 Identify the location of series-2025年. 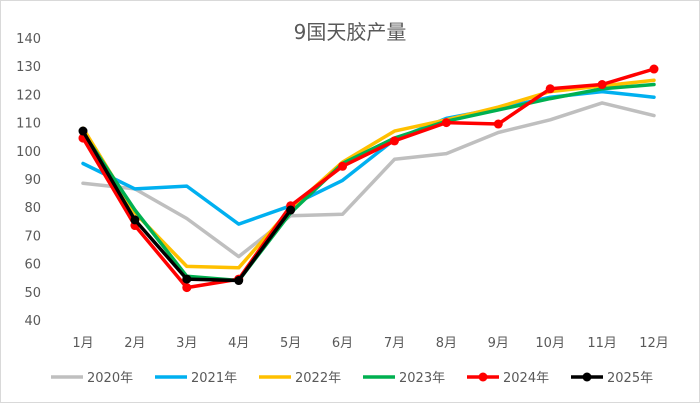
(187, 206).